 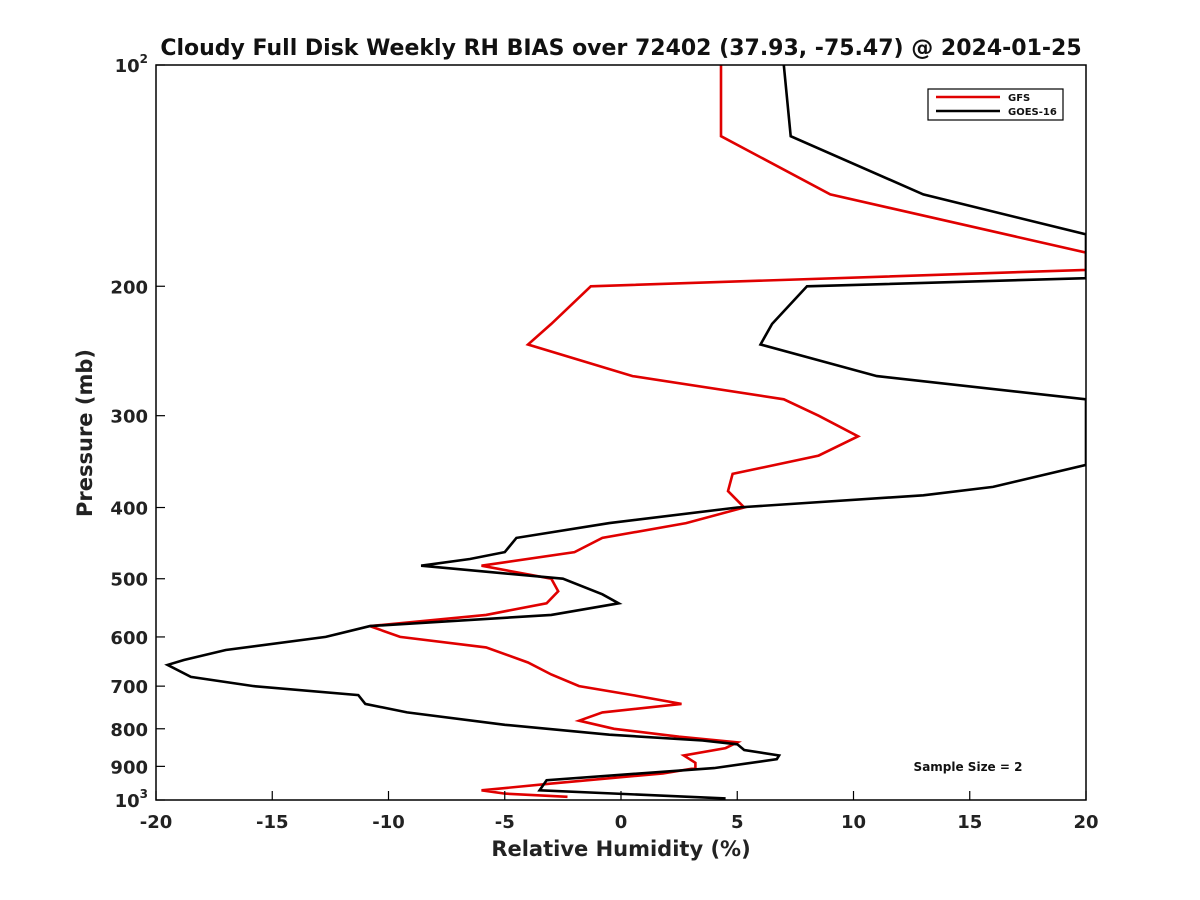 I want to click on x-axis-label: Relative Humidity (%), so click(x=620, y=849).